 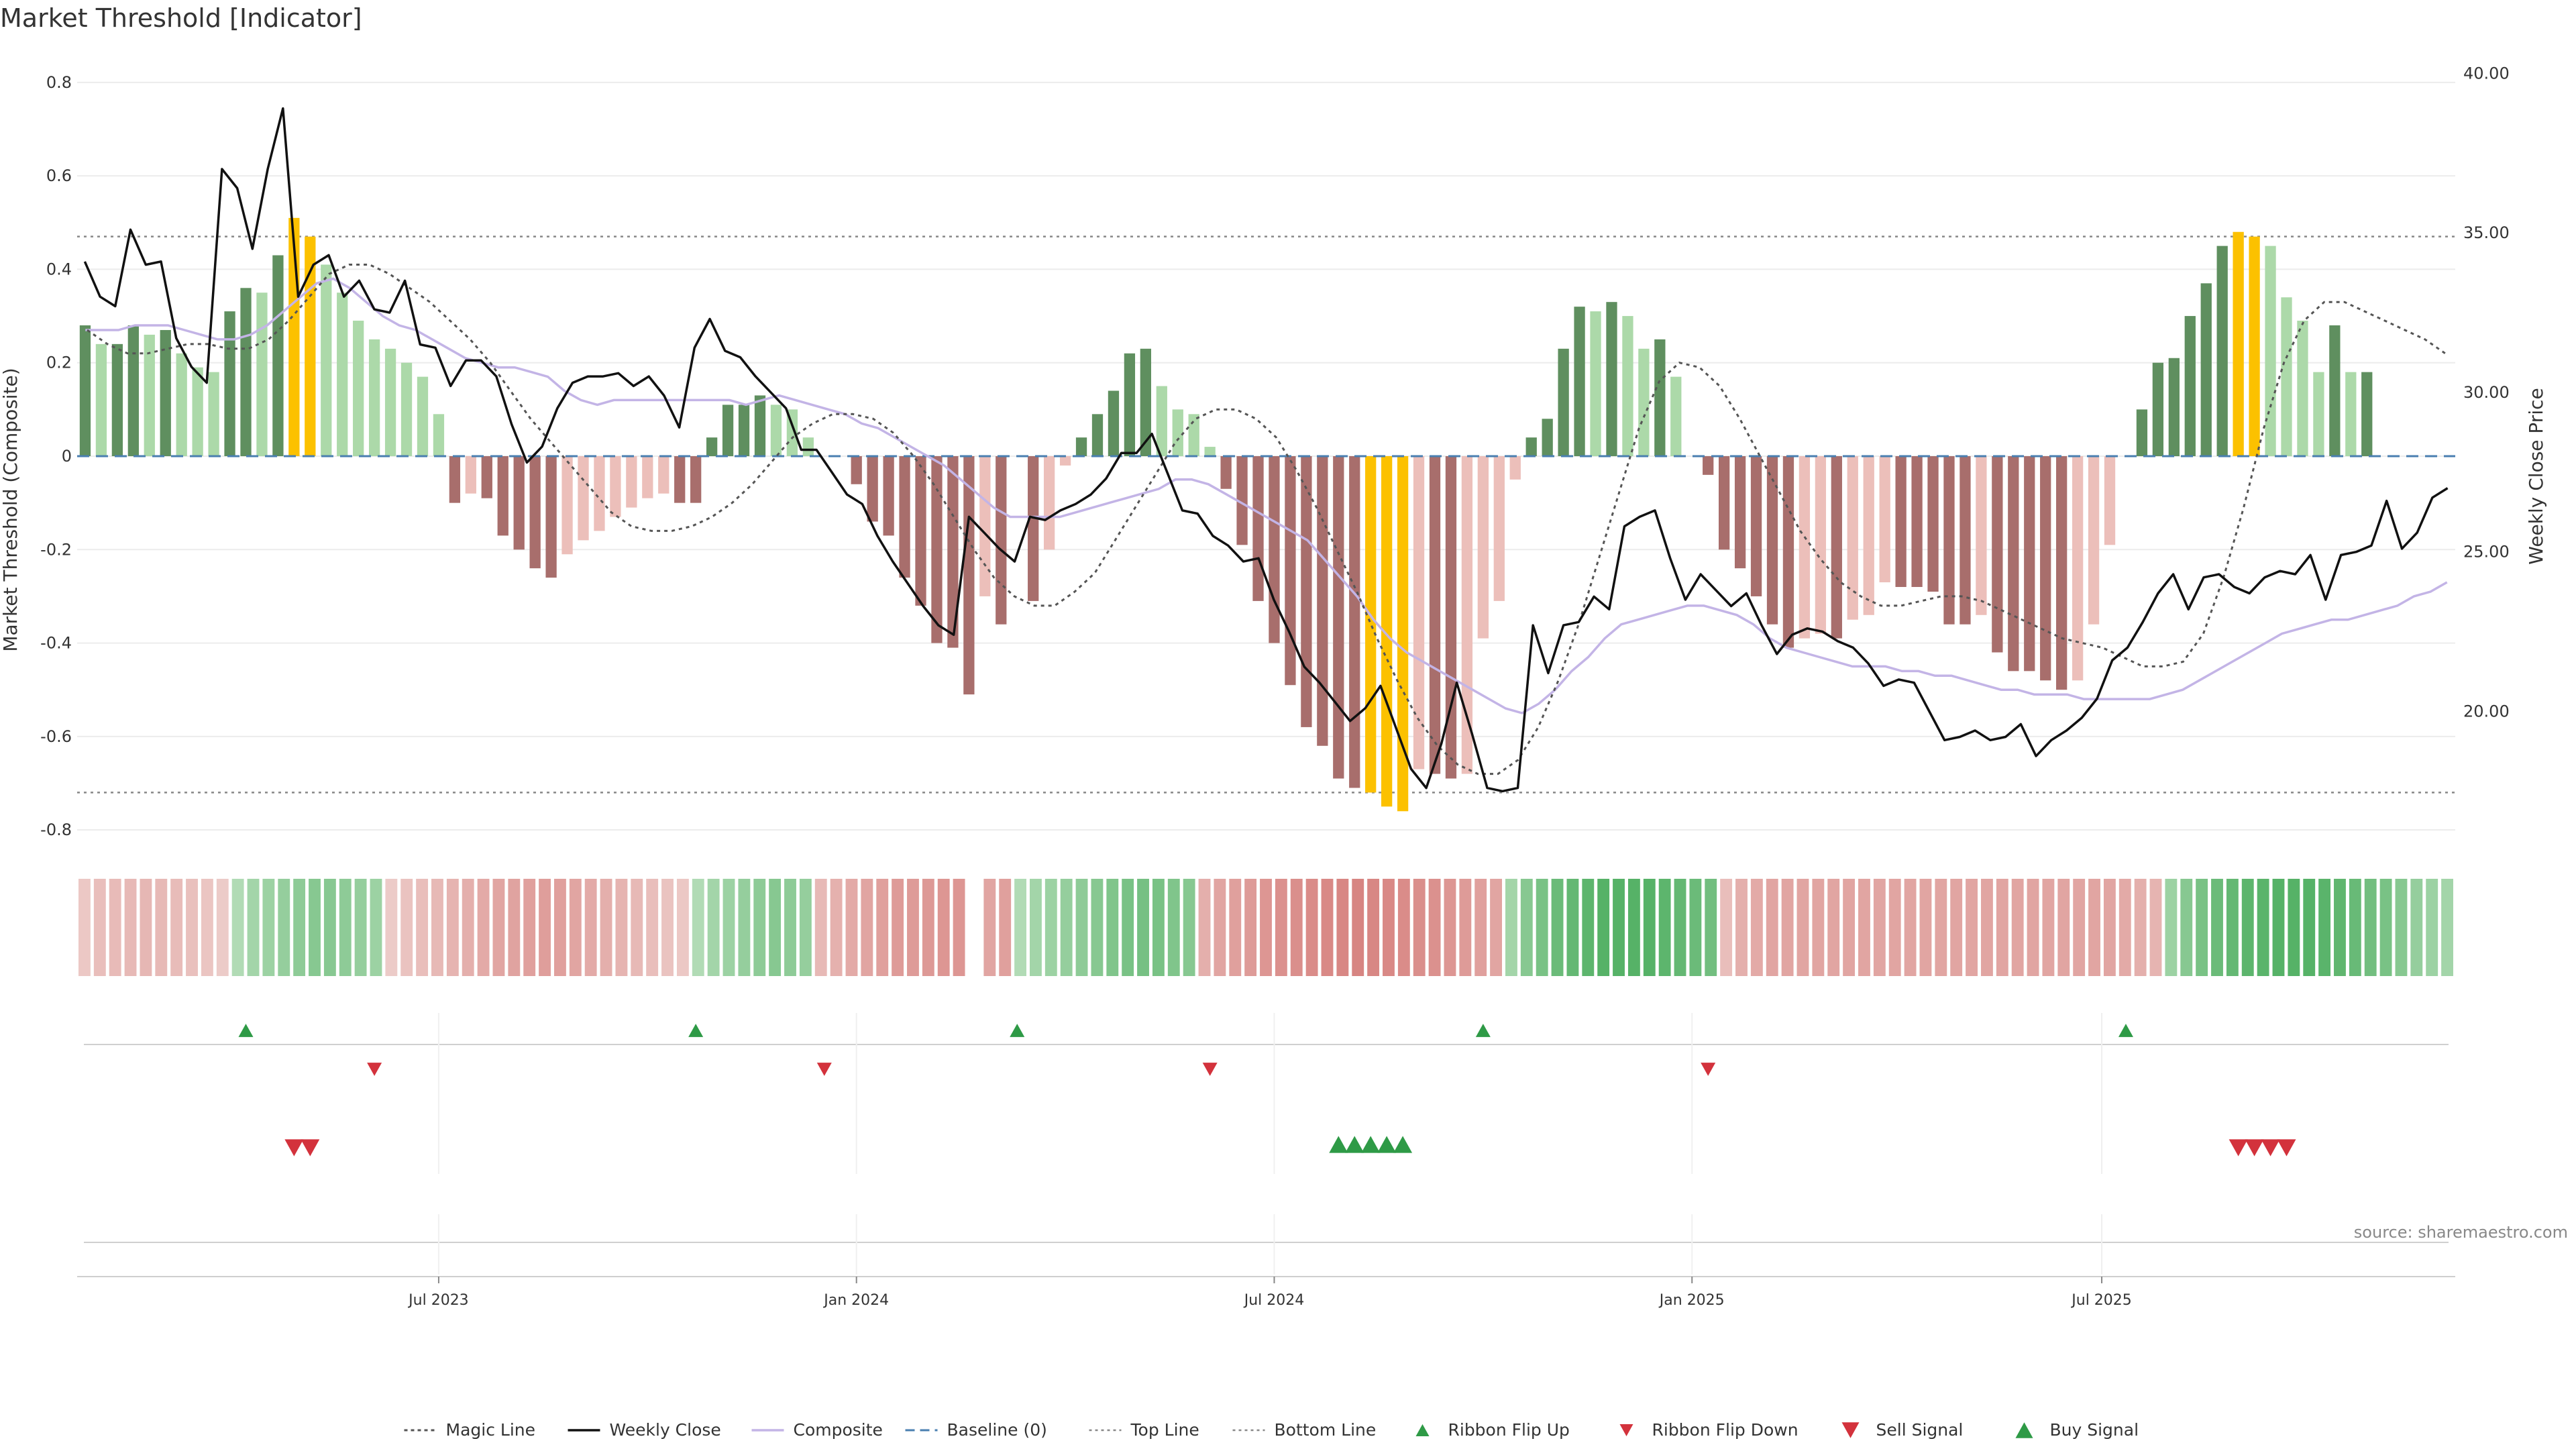 What do you see at coordinates (2094, 1430) in the screenshot?
I see `legend-label: Buy Signal` at bounding box center [2094, 1430].